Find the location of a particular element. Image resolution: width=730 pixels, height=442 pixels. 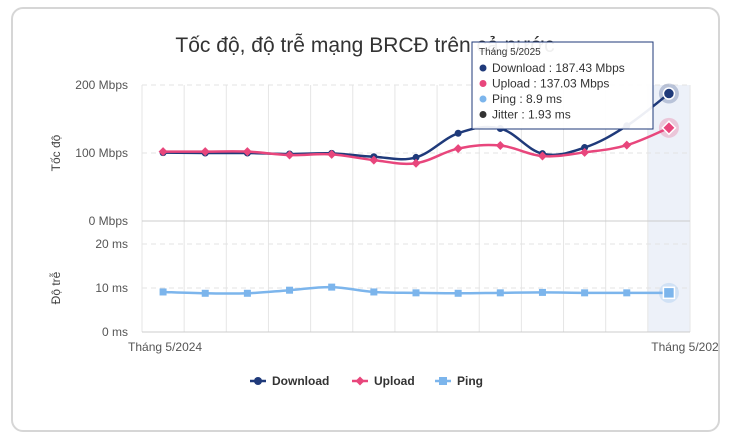

y-axis-title: Tốc độ is located at coordinates (56, 152).